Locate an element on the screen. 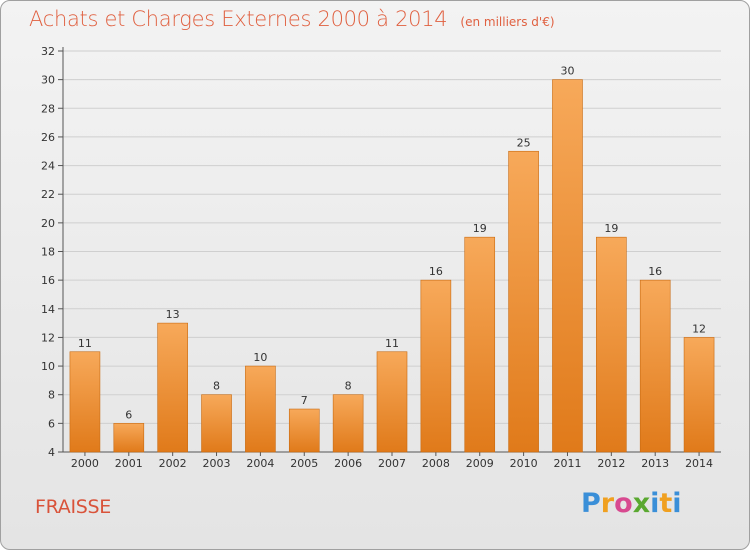  y-tick-label: 12 is located at coordinates (48, 337).